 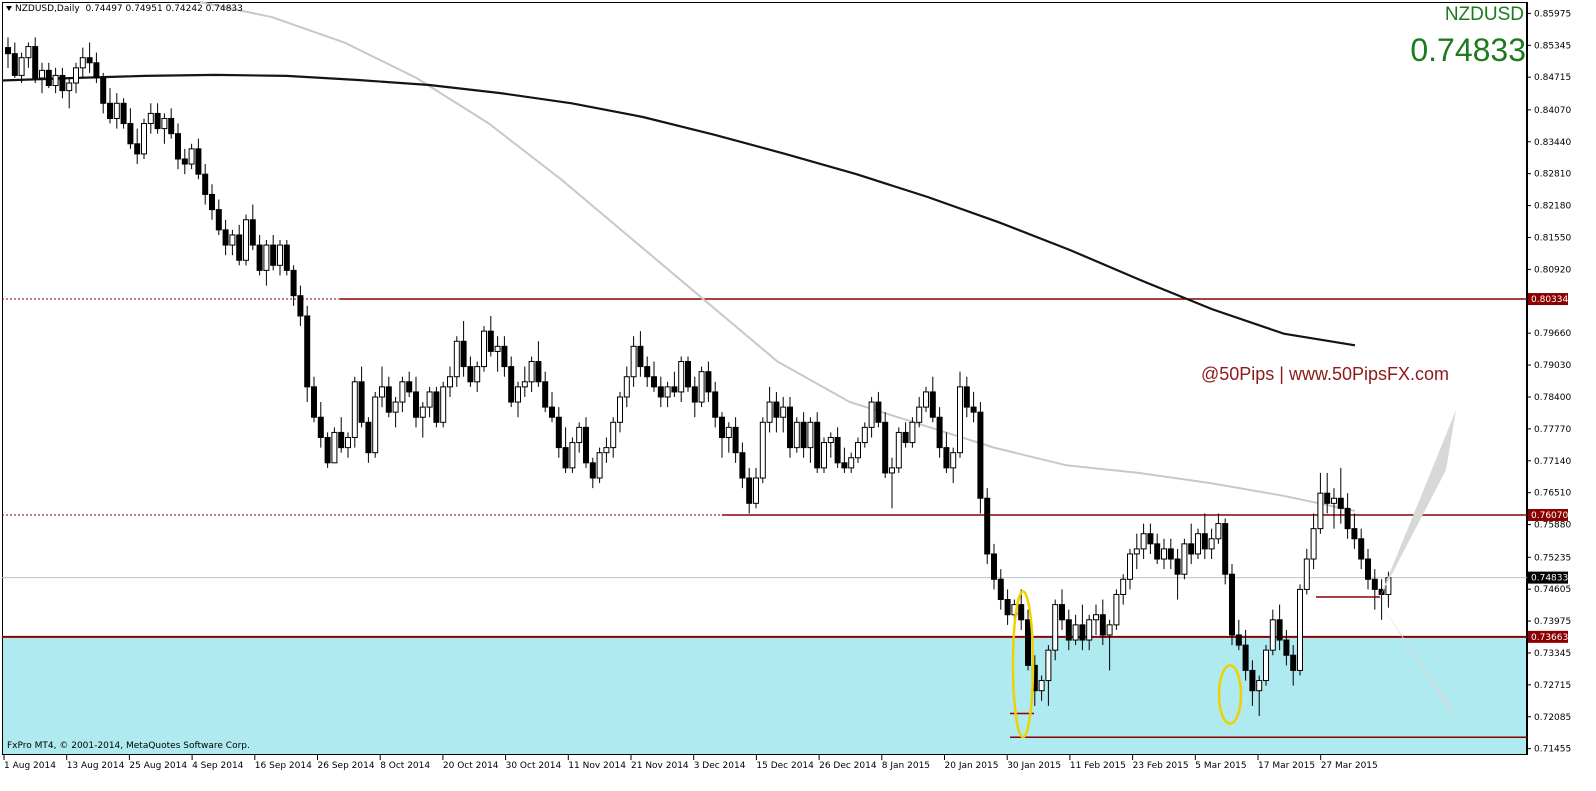 I want to click on current-price-tag, so click(x=1548, y=577).